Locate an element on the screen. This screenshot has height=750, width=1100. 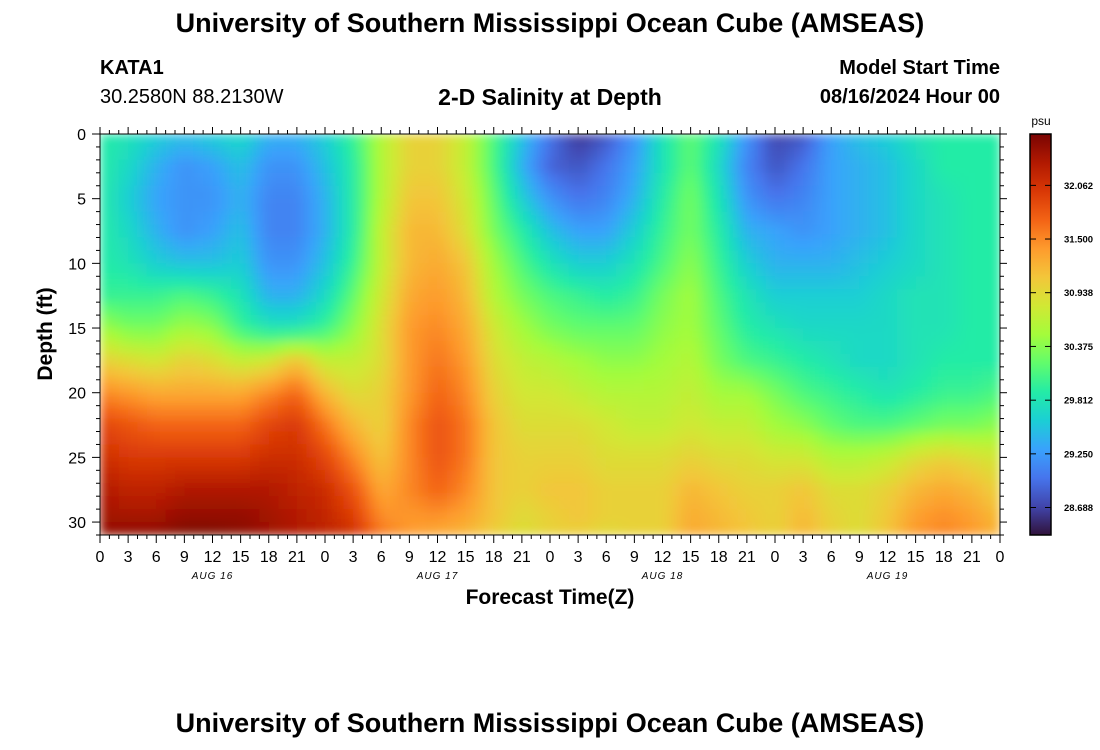
colorbar-tick-label: 29.812 is located at coordinates (1078, 401).